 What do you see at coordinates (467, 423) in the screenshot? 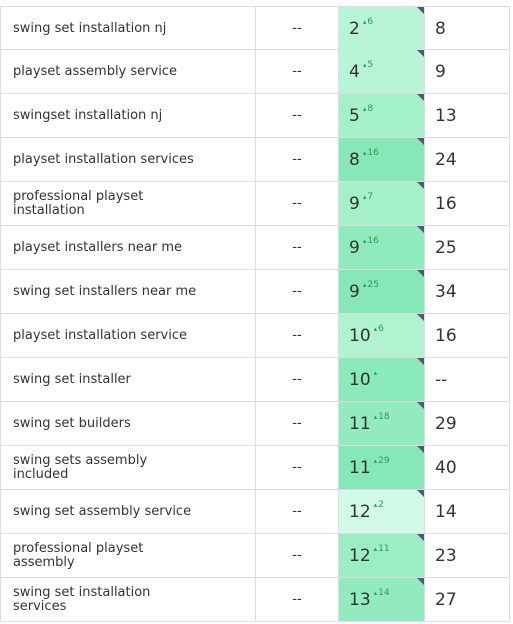
I see `previous-cell: 29` at bounding box center [467, 423].